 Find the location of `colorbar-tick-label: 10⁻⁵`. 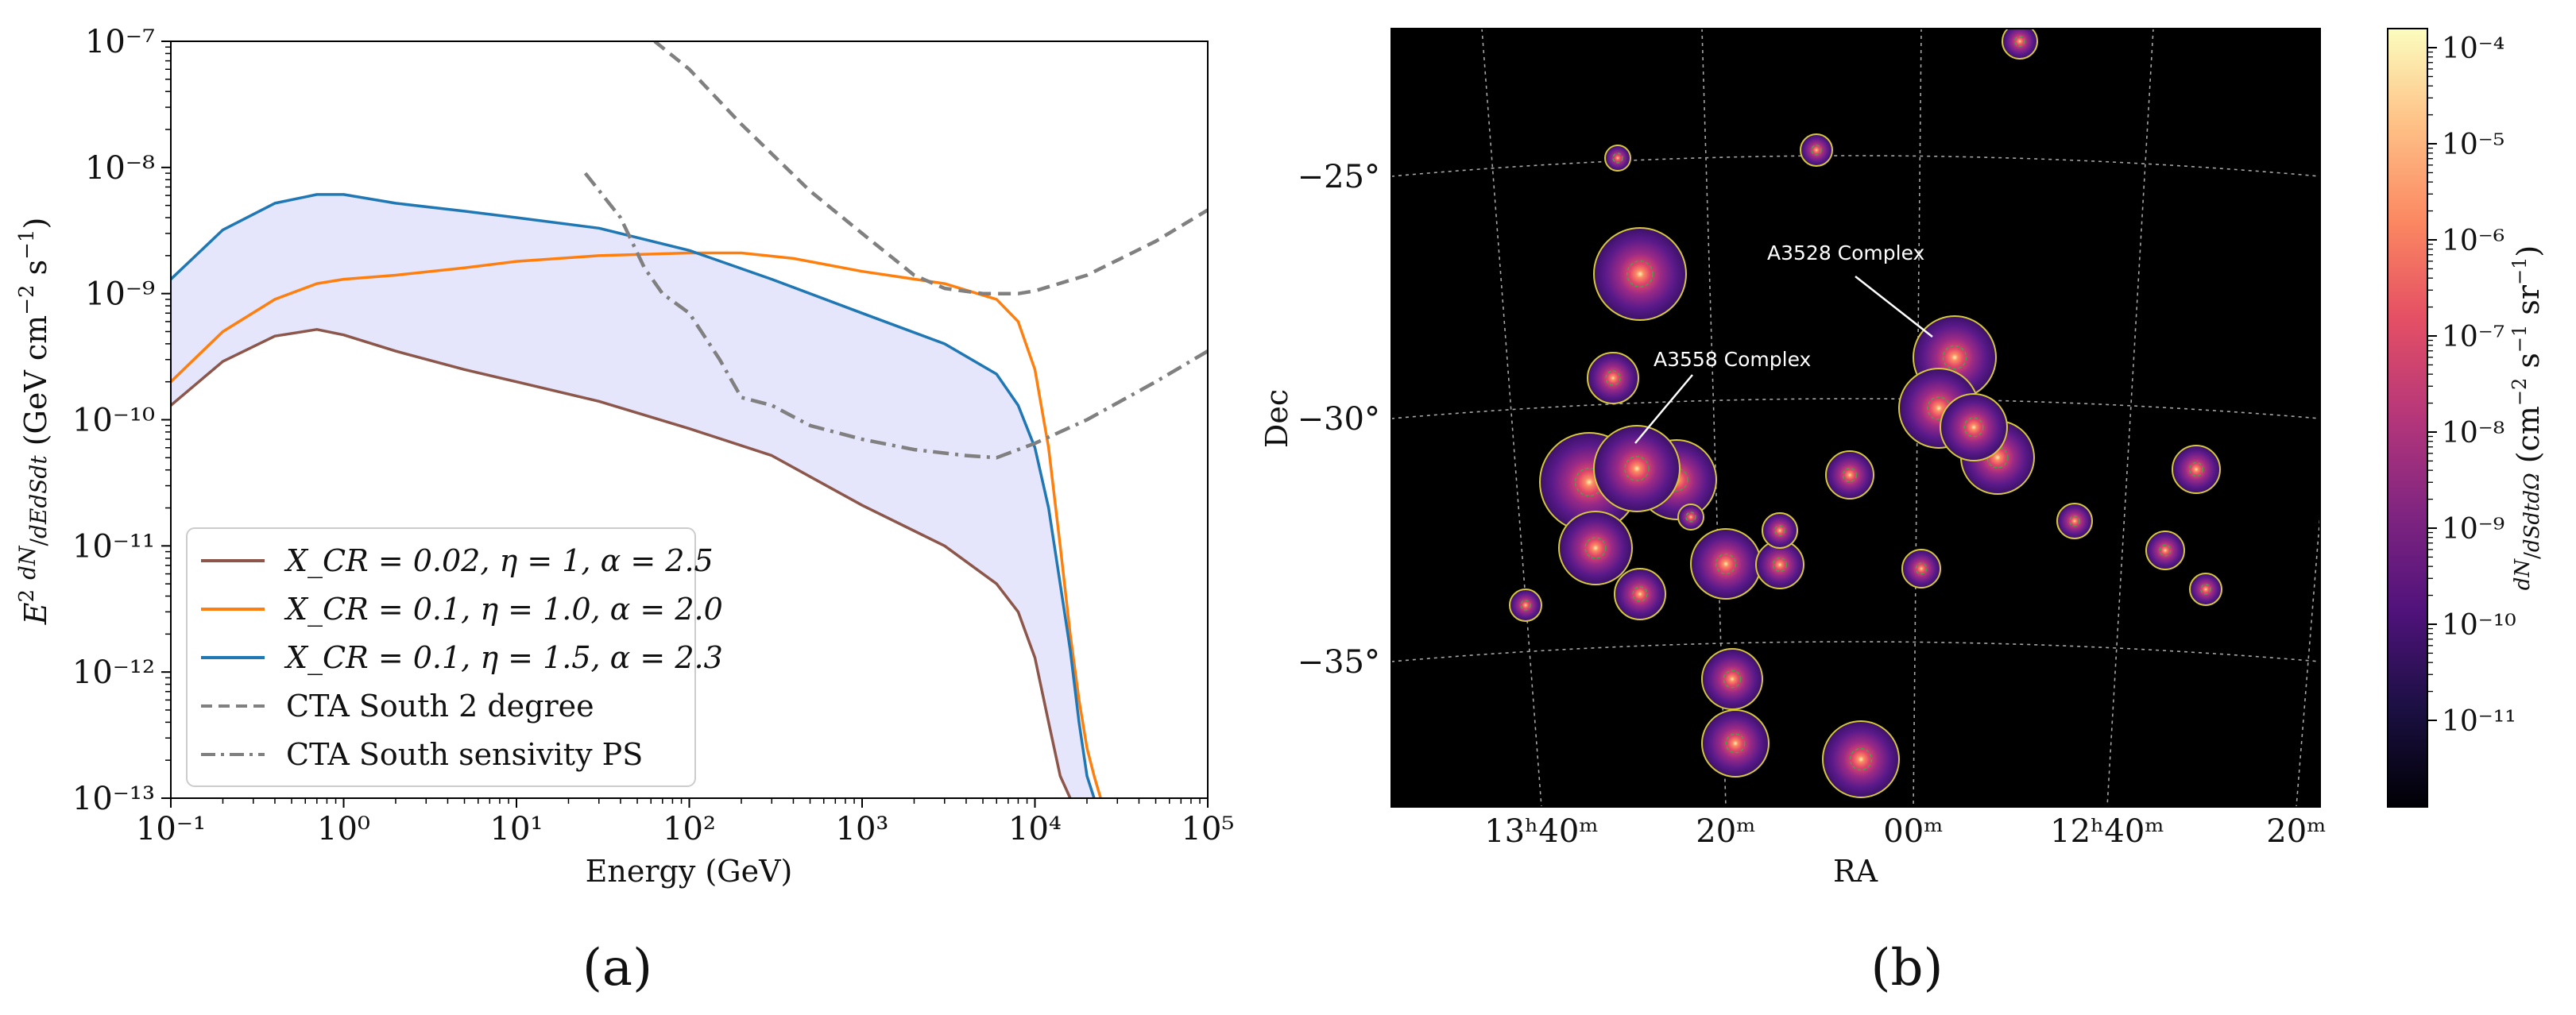

colorbar-tick-label: 10⁻⁵ is located at coordinates (2473, 145).